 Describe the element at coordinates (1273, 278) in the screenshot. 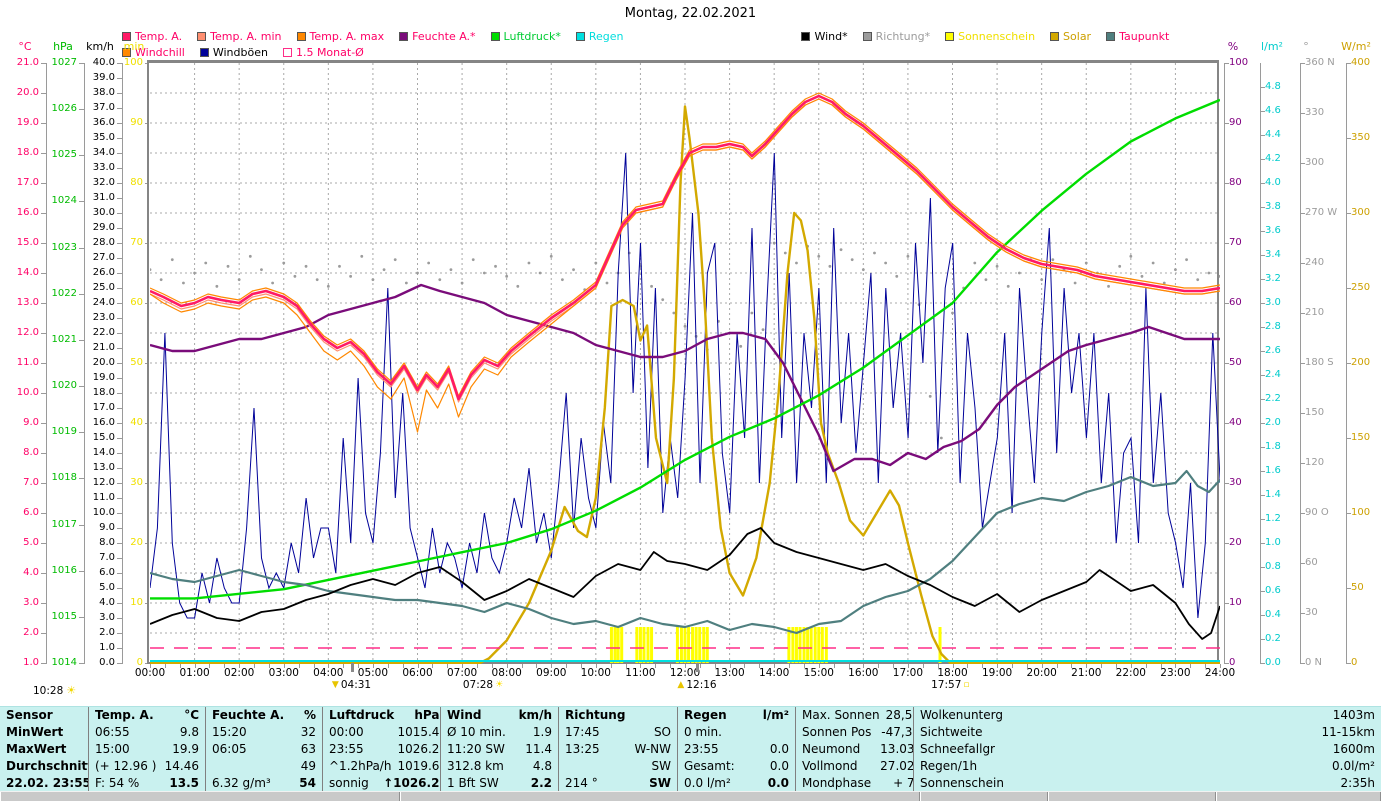

I see `axis-tick-label: 3.2` at that location.